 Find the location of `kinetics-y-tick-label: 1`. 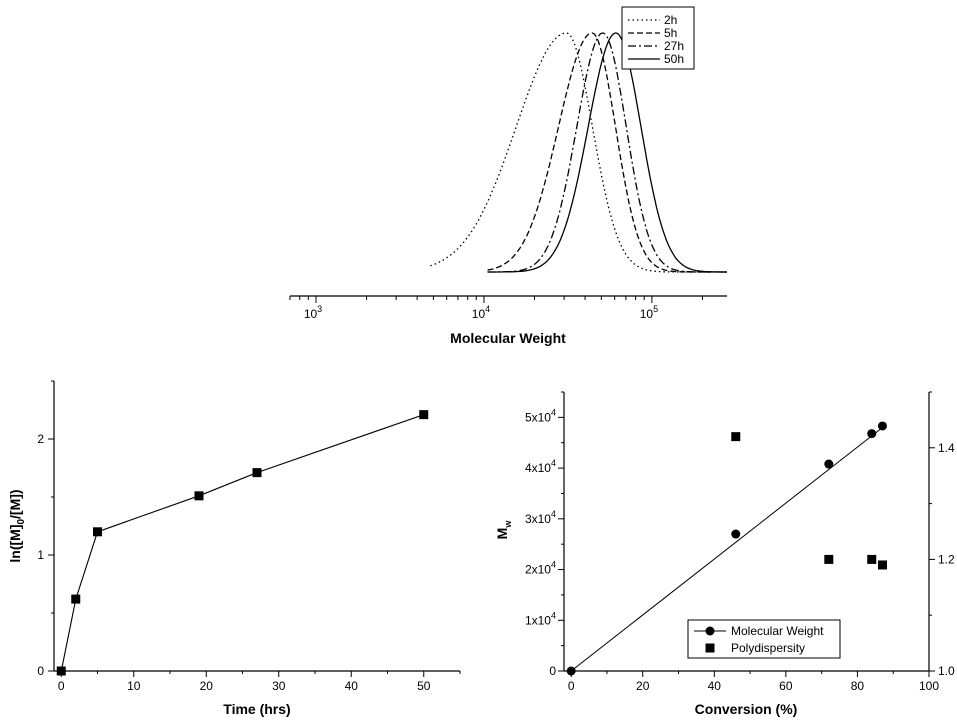

kinetics-y-tick-label: 1 is located at coordinates (40, 555).